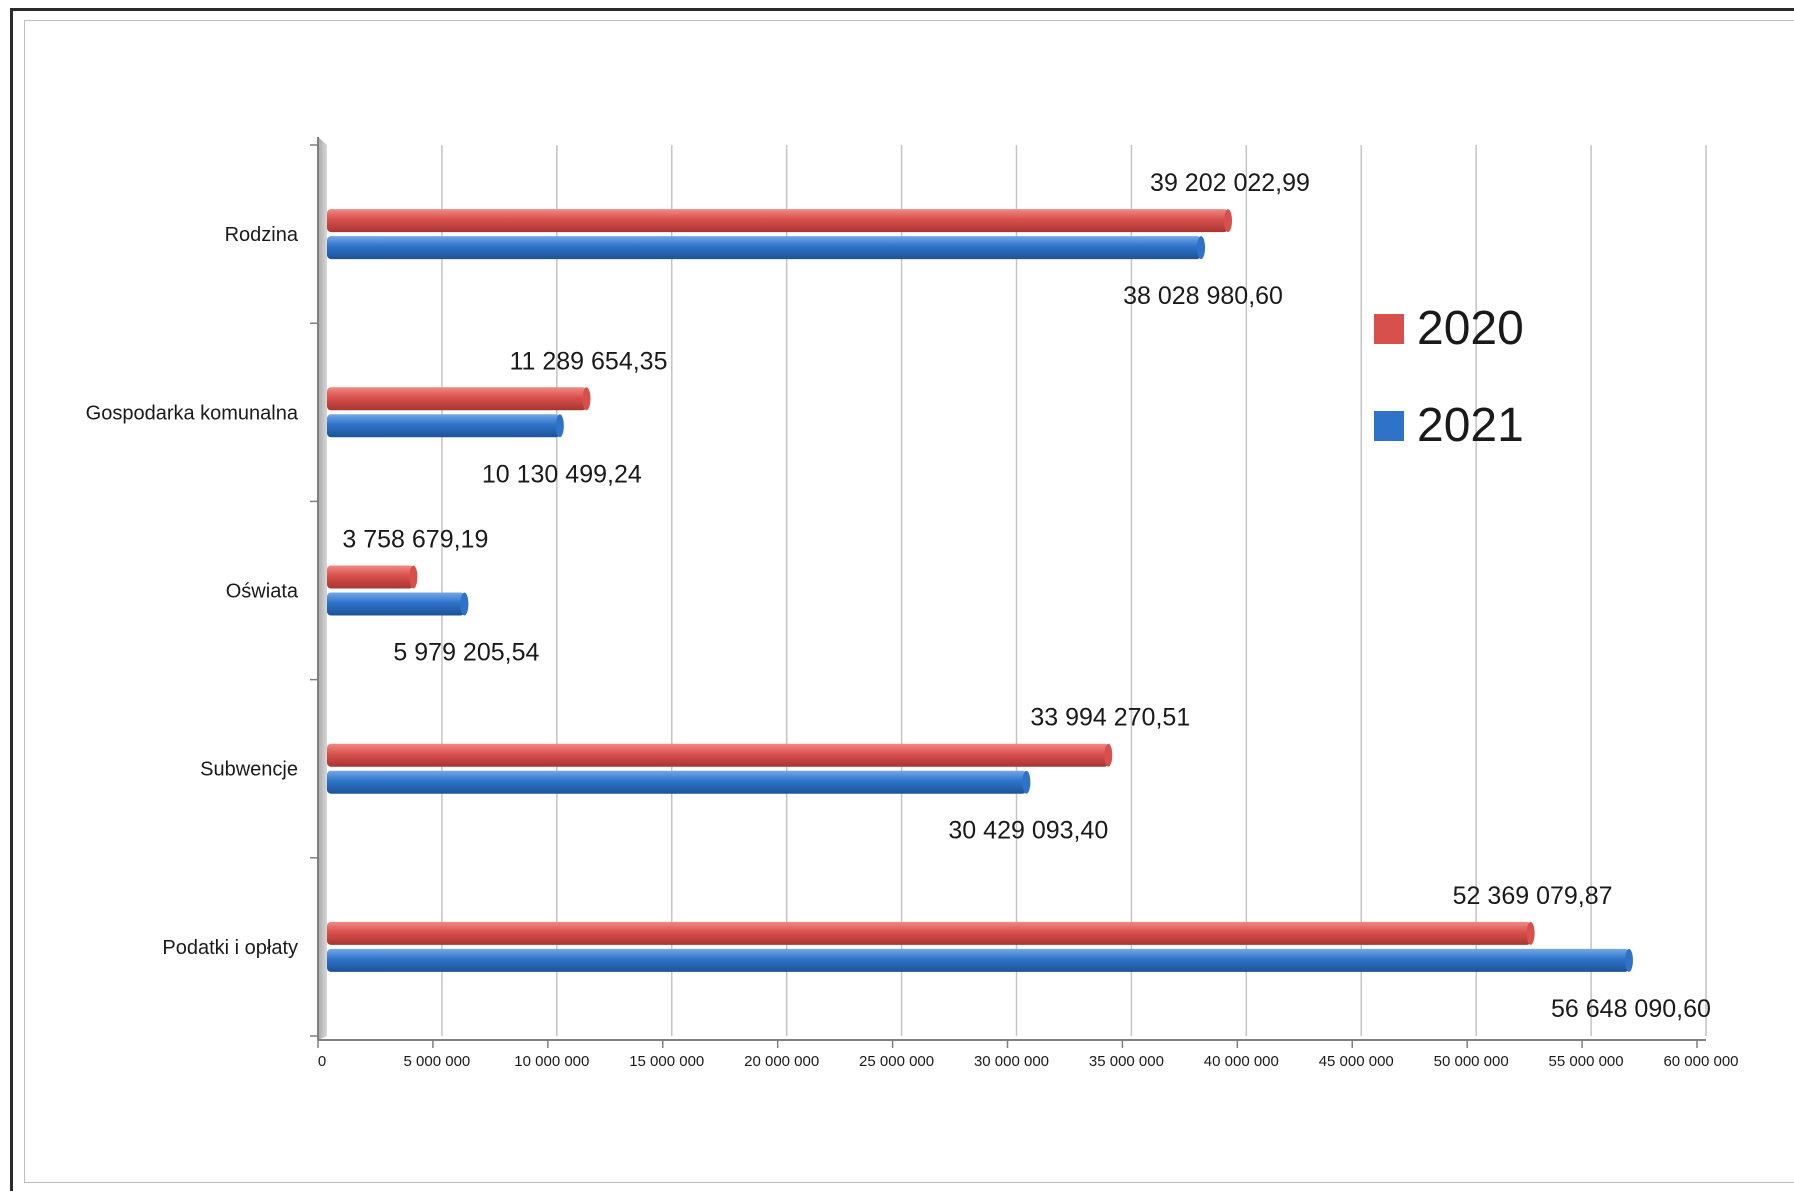 This screenshot has height=1193, width=1794. Describe the element at coordinates (1126, 1061) in the screenshot. I see `x-tick-label: 35 000 000` at that location.